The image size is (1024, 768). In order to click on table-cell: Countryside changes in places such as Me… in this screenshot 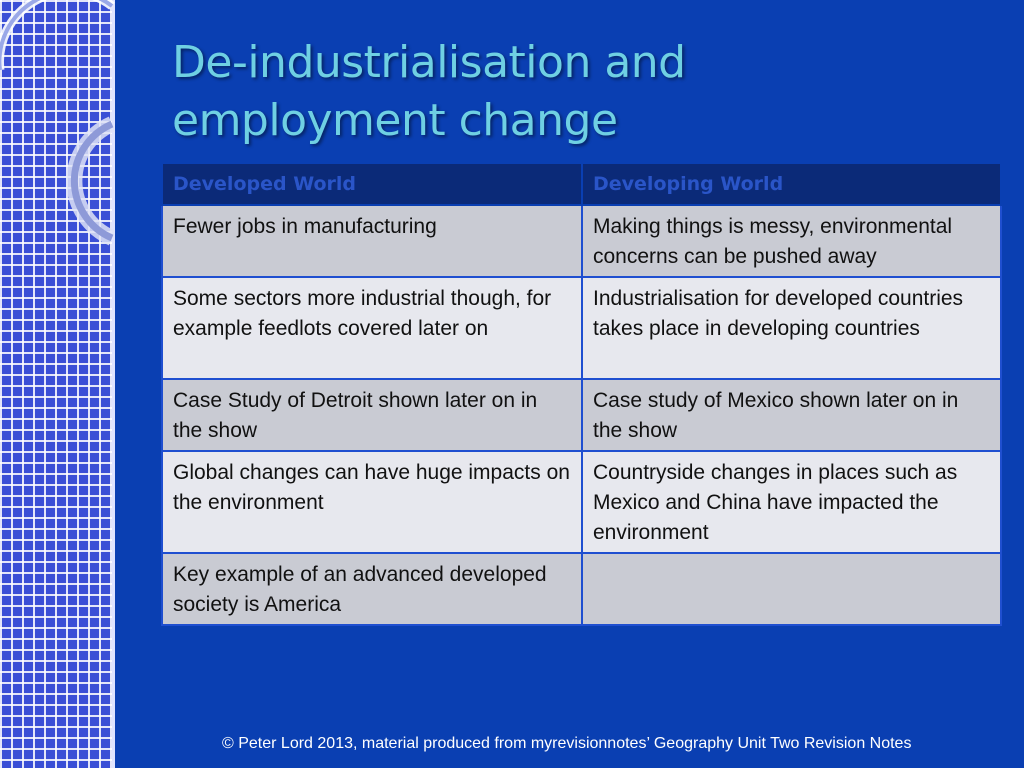, I will do `click(791, 502)`.